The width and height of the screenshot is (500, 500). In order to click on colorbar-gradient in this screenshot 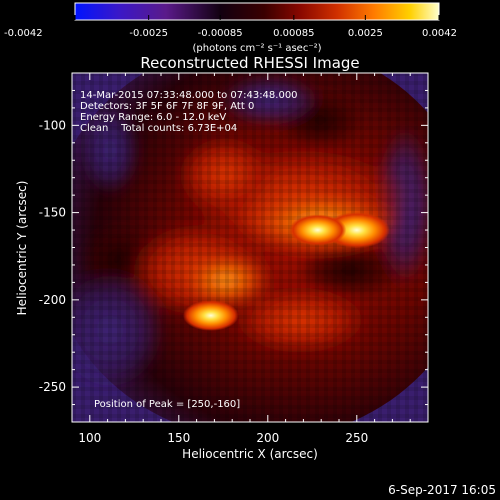, I will do `click(257, 11)`.